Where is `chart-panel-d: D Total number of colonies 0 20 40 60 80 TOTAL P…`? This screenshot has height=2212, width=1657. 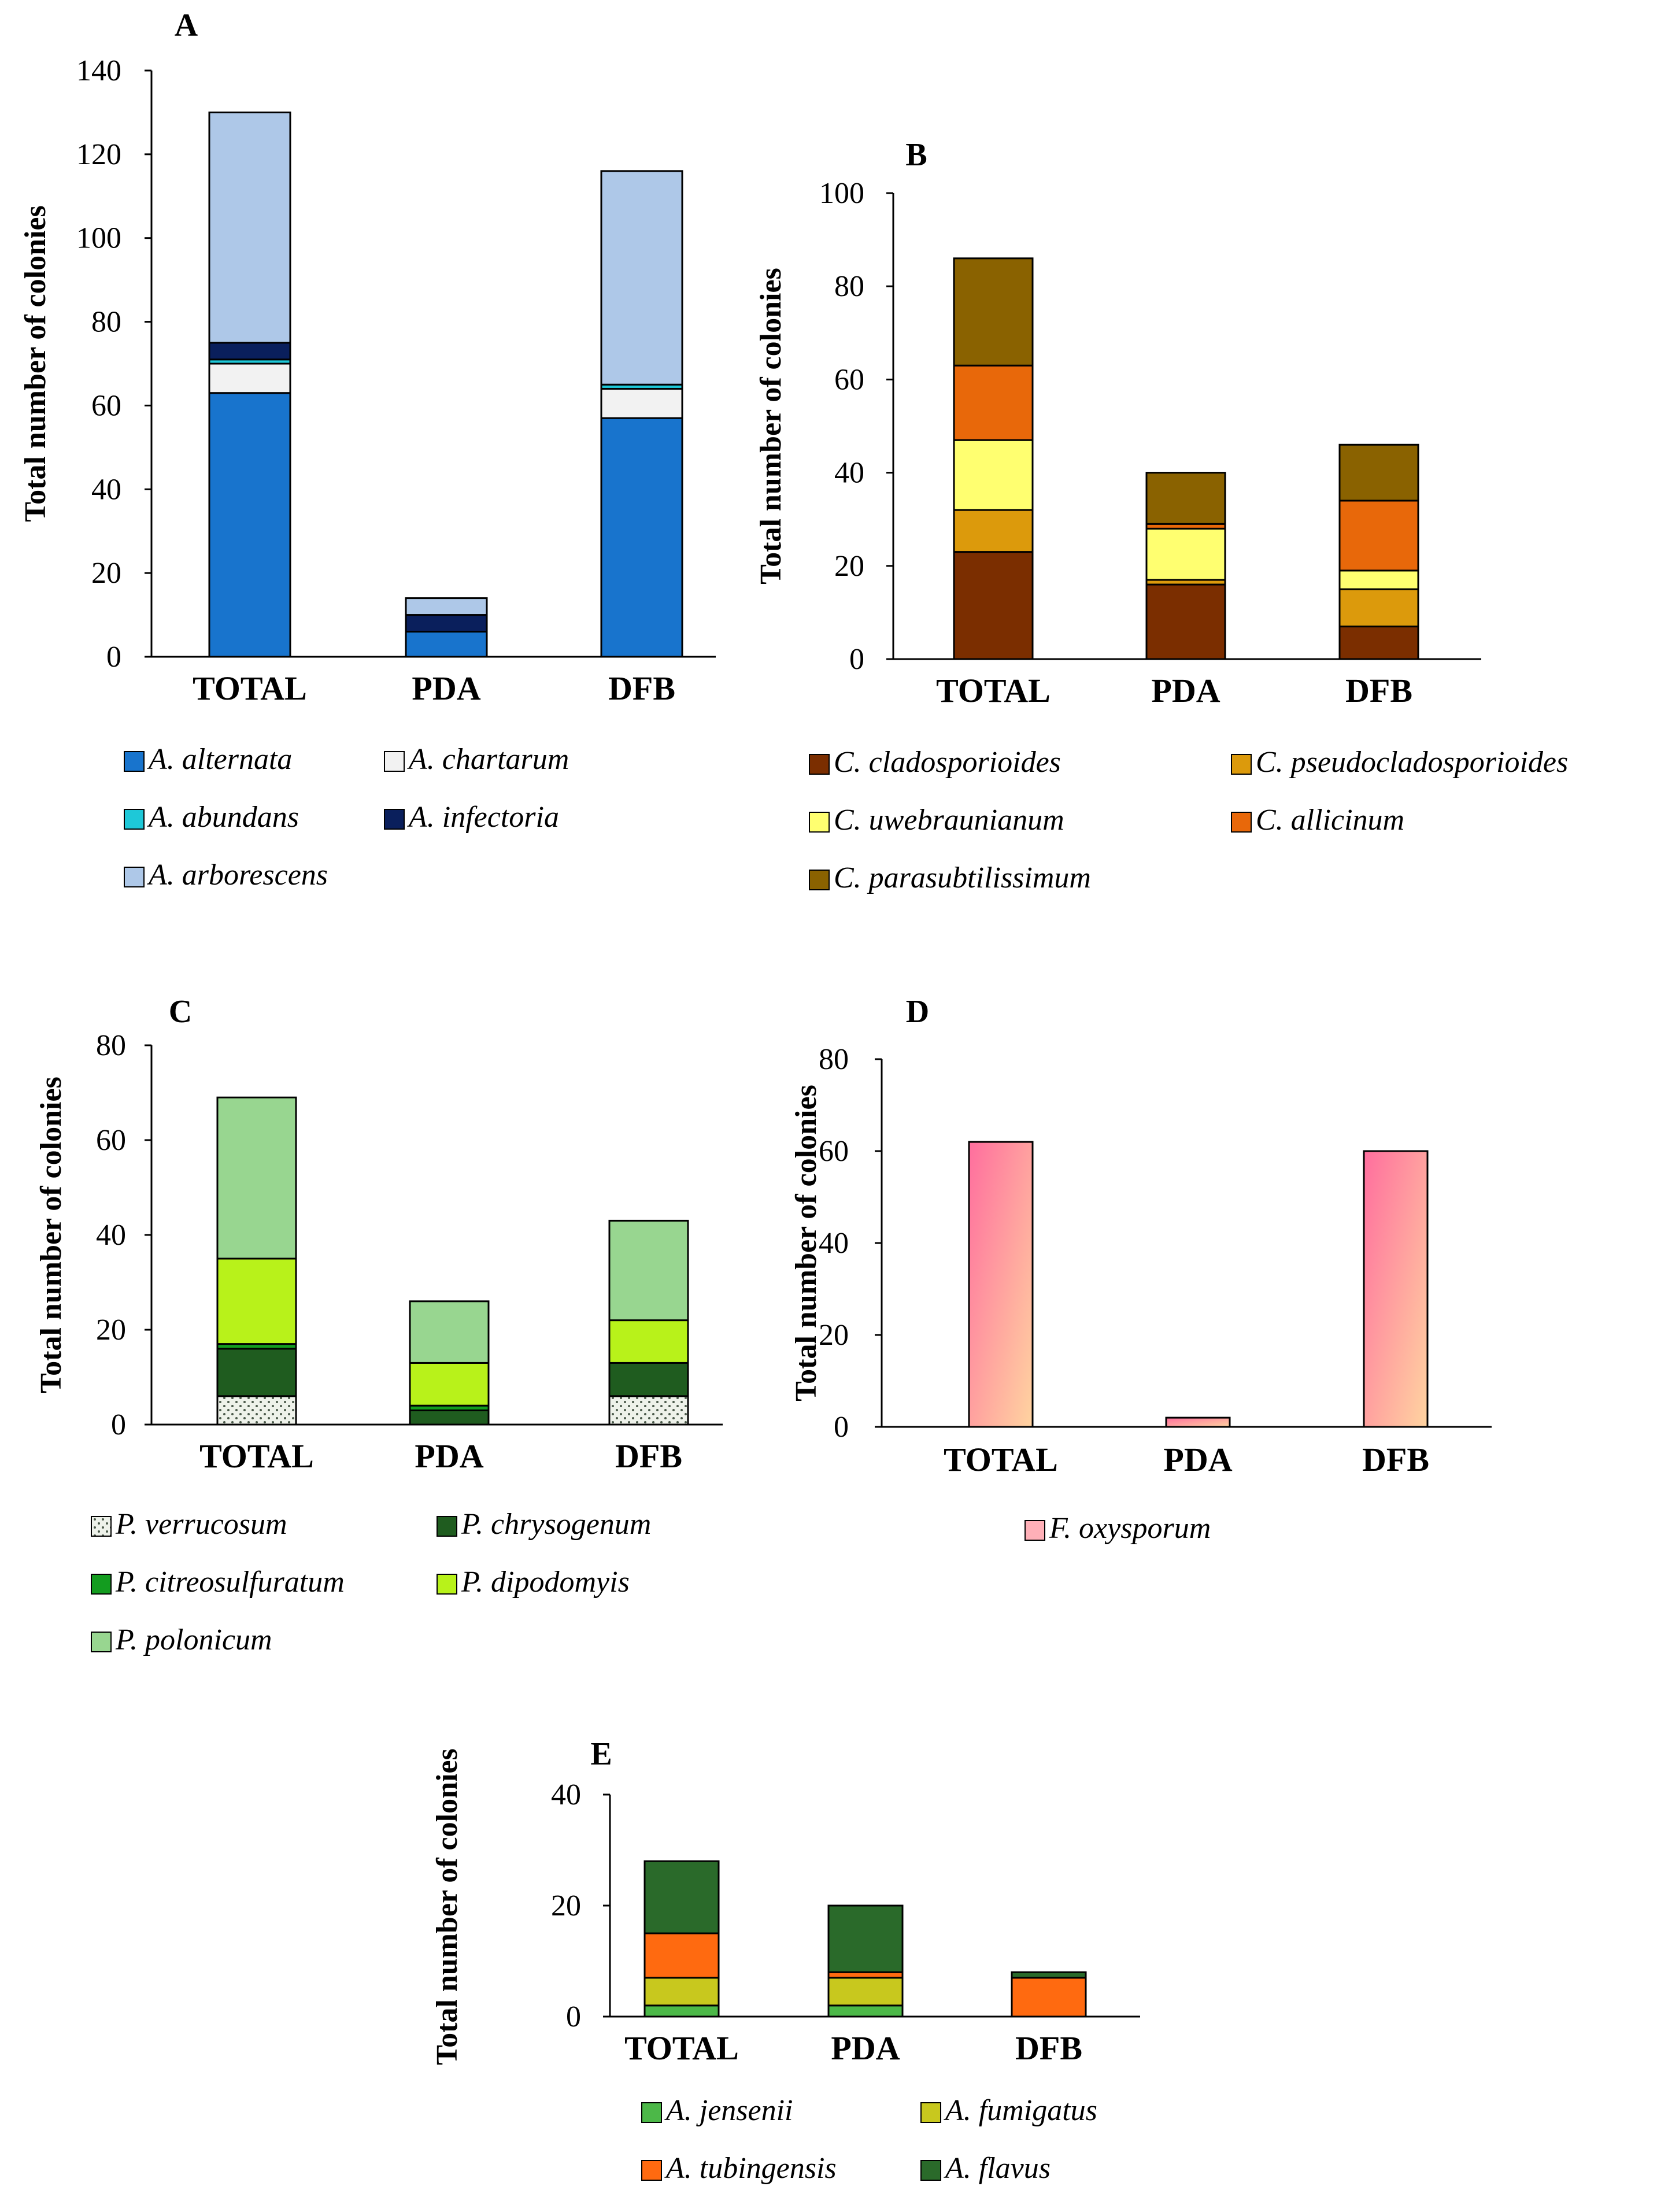
chart-panel-d: D Total number of colonies 0 20 40 60 80 TOTAL P… is located at coordinates (1141, 1269).